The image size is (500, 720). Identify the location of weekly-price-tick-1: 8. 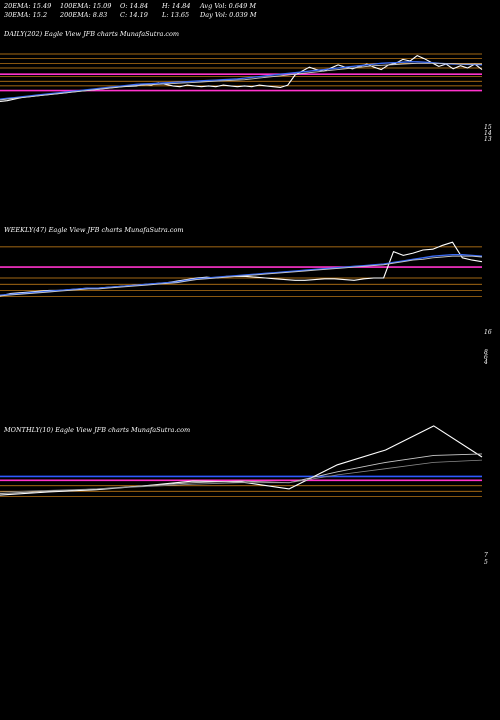
(486, 352).